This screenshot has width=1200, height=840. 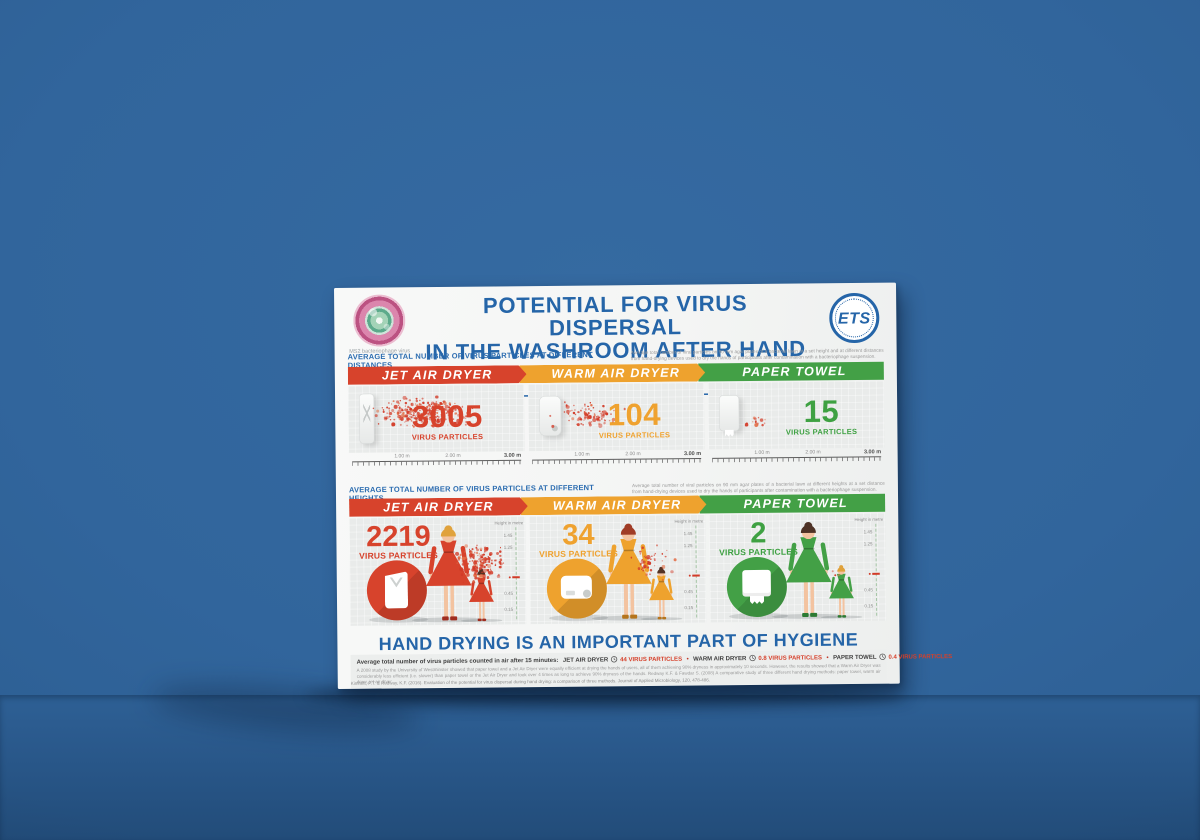 What do you see at coordinates (821, 415) in the screenshot?
I see `virus-count: 15 VIRUS PARTICLES` at bounding box center [821, 415].